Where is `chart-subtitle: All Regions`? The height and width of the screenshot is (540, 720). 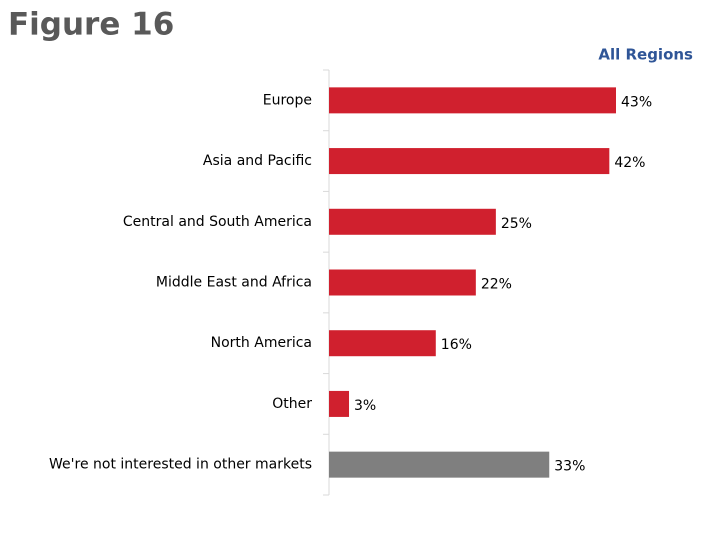 chart-subtitle: All Regions is located at coordinates (645, 55).